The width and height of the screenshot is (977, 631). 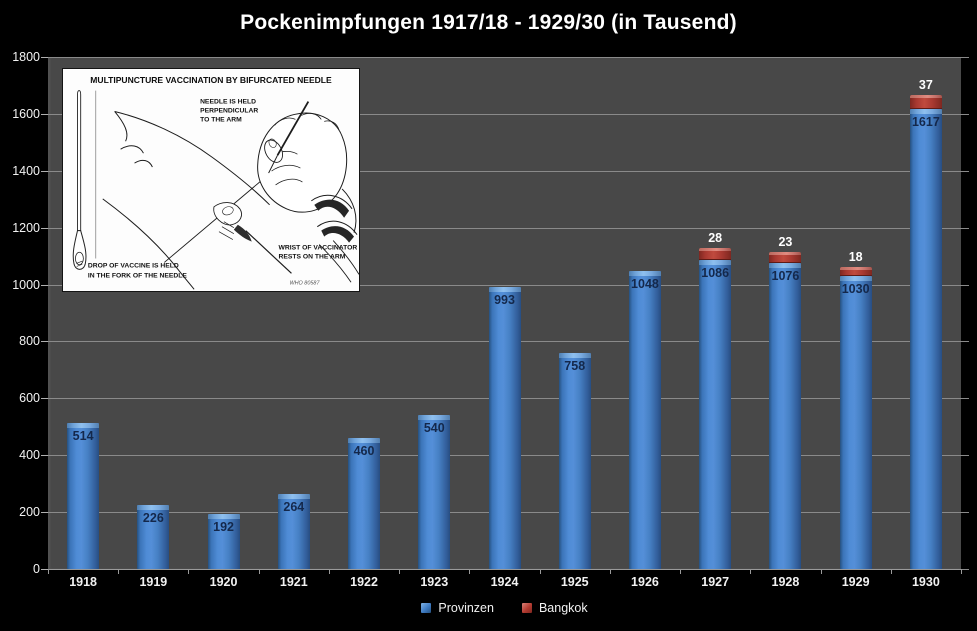 I want to click on bar-provinzen-1924: 993, so click(x=504, y=427).